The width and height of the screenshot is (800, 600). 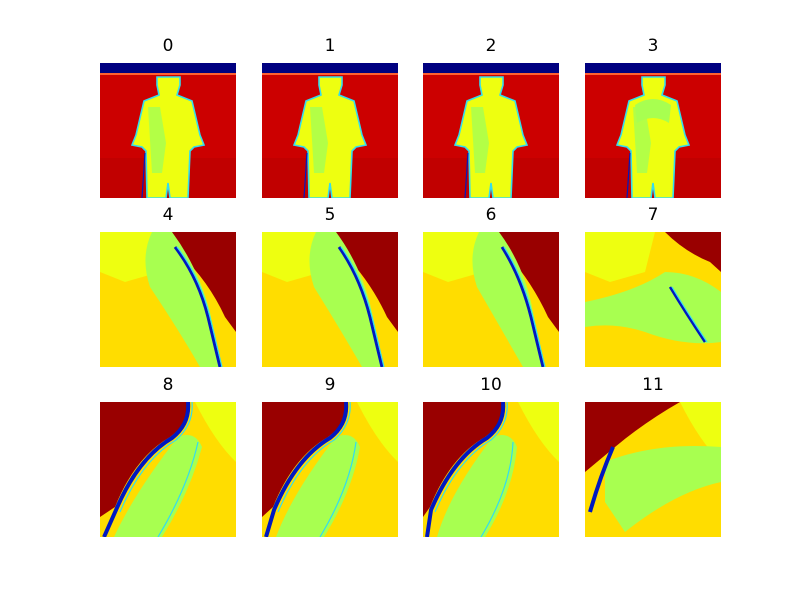 I want to click on panel-3: 3, so click(x=653, y=117).